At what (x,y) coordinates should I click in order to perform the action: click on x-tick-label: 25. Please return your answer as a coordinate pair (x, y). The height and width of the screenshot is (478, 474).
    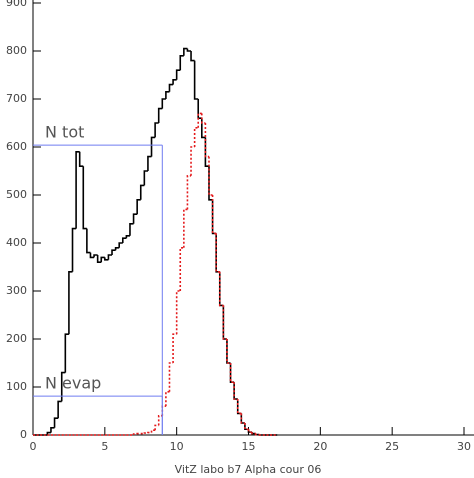
    Looking at the image, I should click on (392, 446).